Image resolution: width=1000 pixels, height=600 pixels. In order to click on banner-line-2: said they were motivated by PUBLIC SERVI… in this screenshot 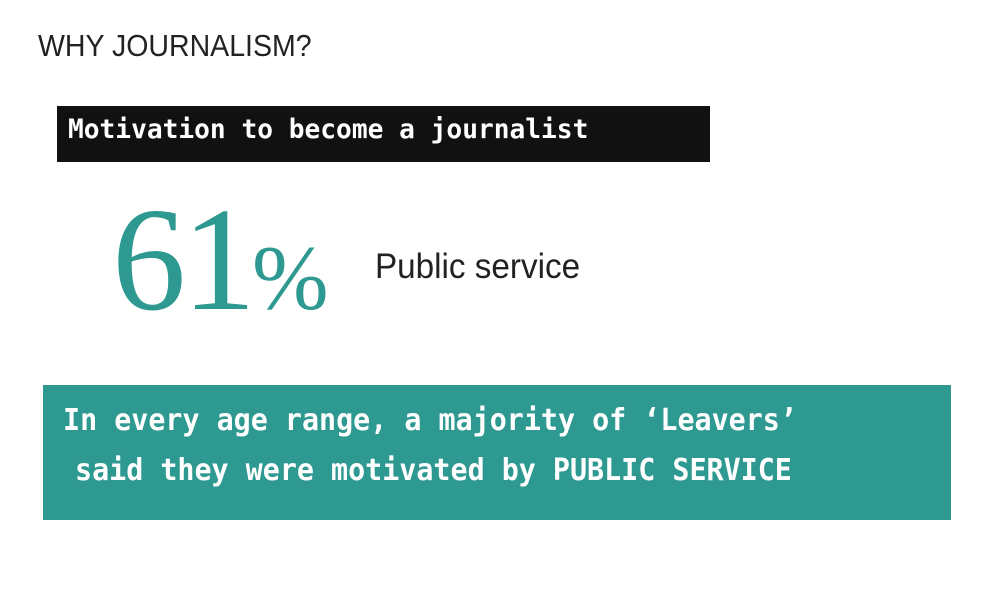, I will do `click(433, 470)`.